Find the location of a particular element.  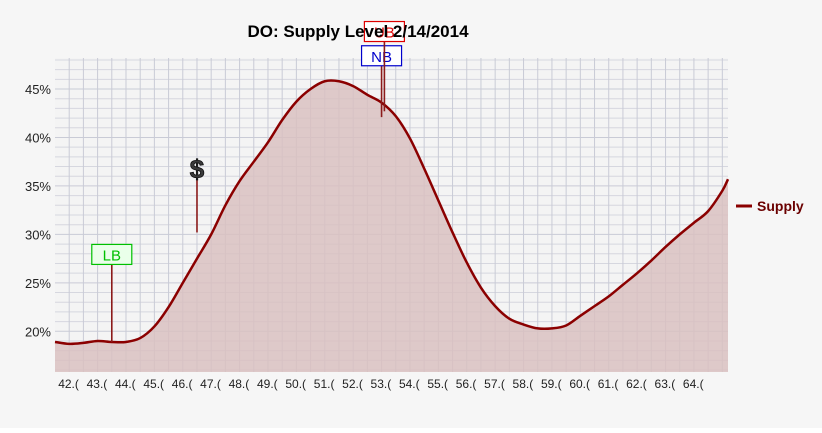

chart-title: DO: Supply Level 2/14/2014 is located at coordinates (358, 31).